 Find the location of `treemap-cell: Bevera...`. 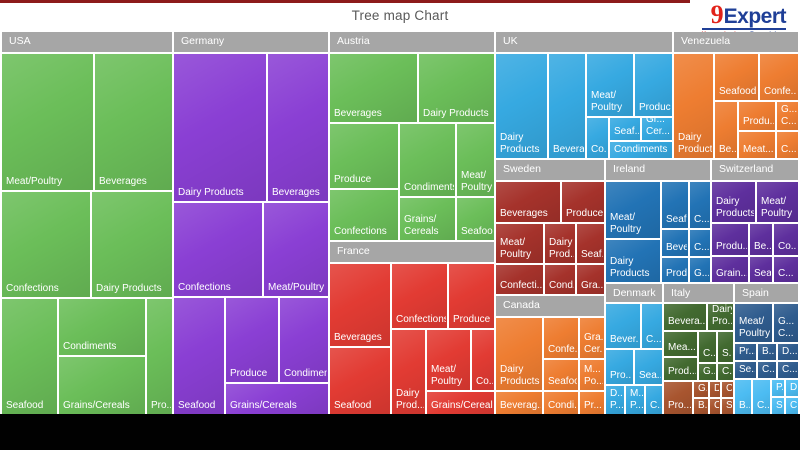

treemap-cell: Bevera... is located at coordinates (685, 317).